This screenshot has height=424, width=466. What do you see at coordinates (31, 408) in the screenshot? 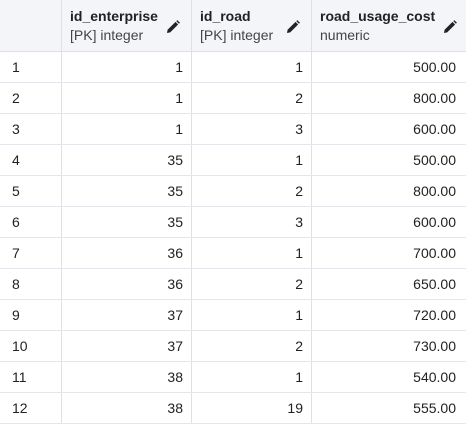
I see `row-number: 12` at bounding box center [31, 408].